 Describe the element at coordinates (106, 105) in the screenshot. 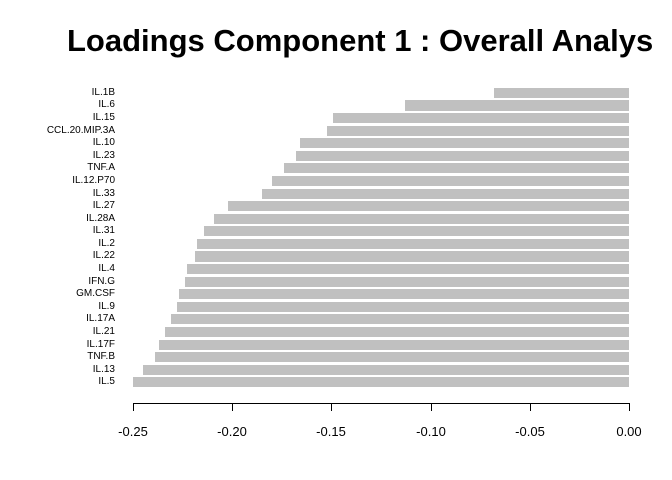

I see `category-label: IL.6` at that location.